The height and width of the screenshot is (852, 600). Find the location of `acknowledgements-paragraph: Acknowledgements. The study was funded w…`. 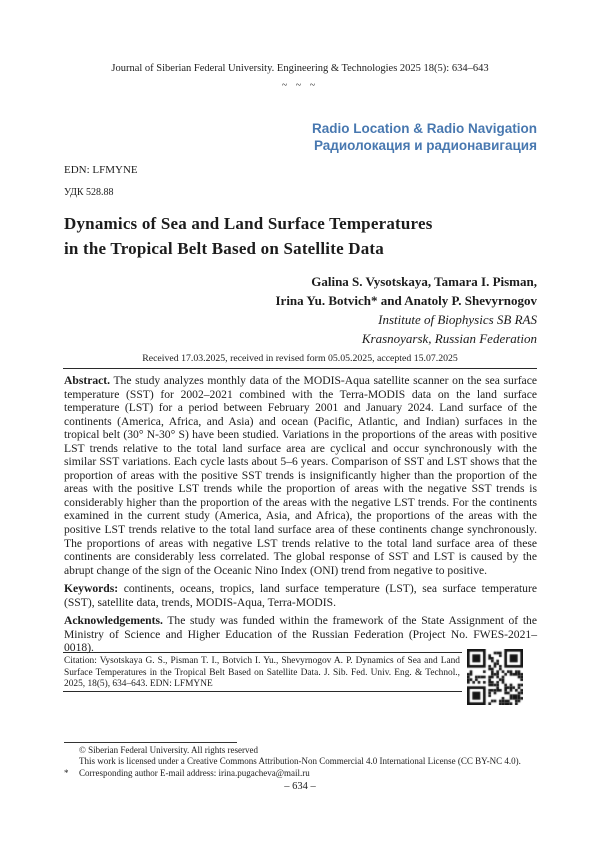

acknowledgements-paragraph: Acknowledgements. The study was funded w… is located at coordinates (300, 634).